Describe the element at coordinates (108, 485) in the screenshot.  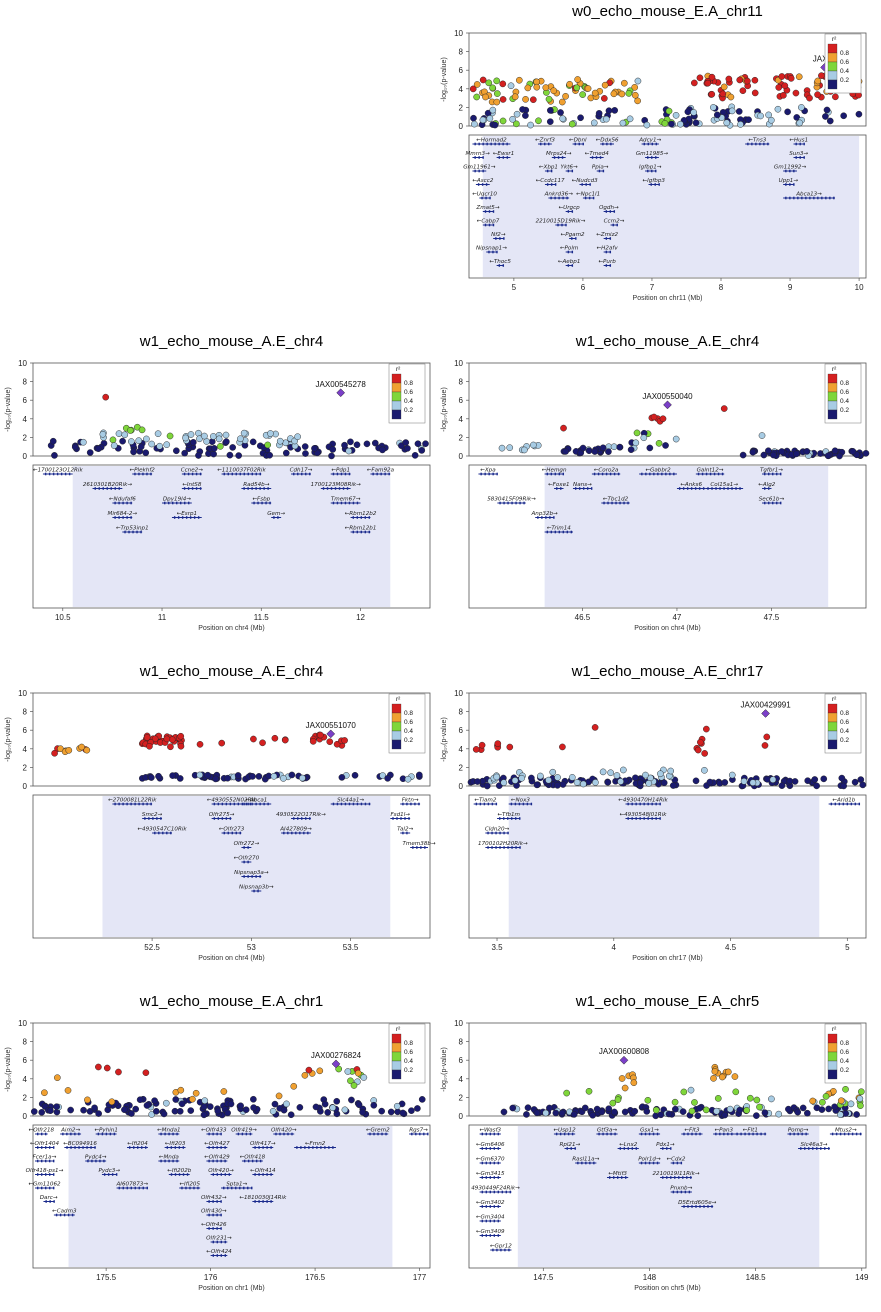
I see `gene-label: 2610301B20Rik→` at that location.